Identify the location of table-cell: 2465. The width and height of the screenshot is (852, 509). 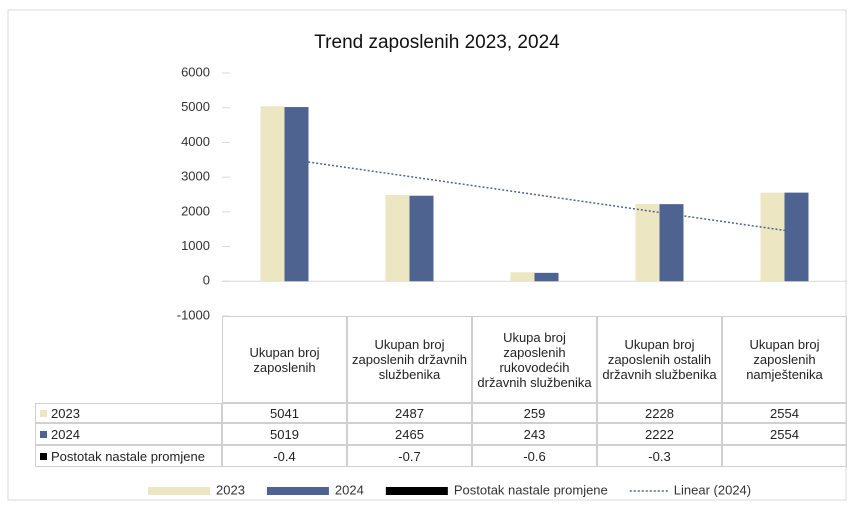
(409, 434).